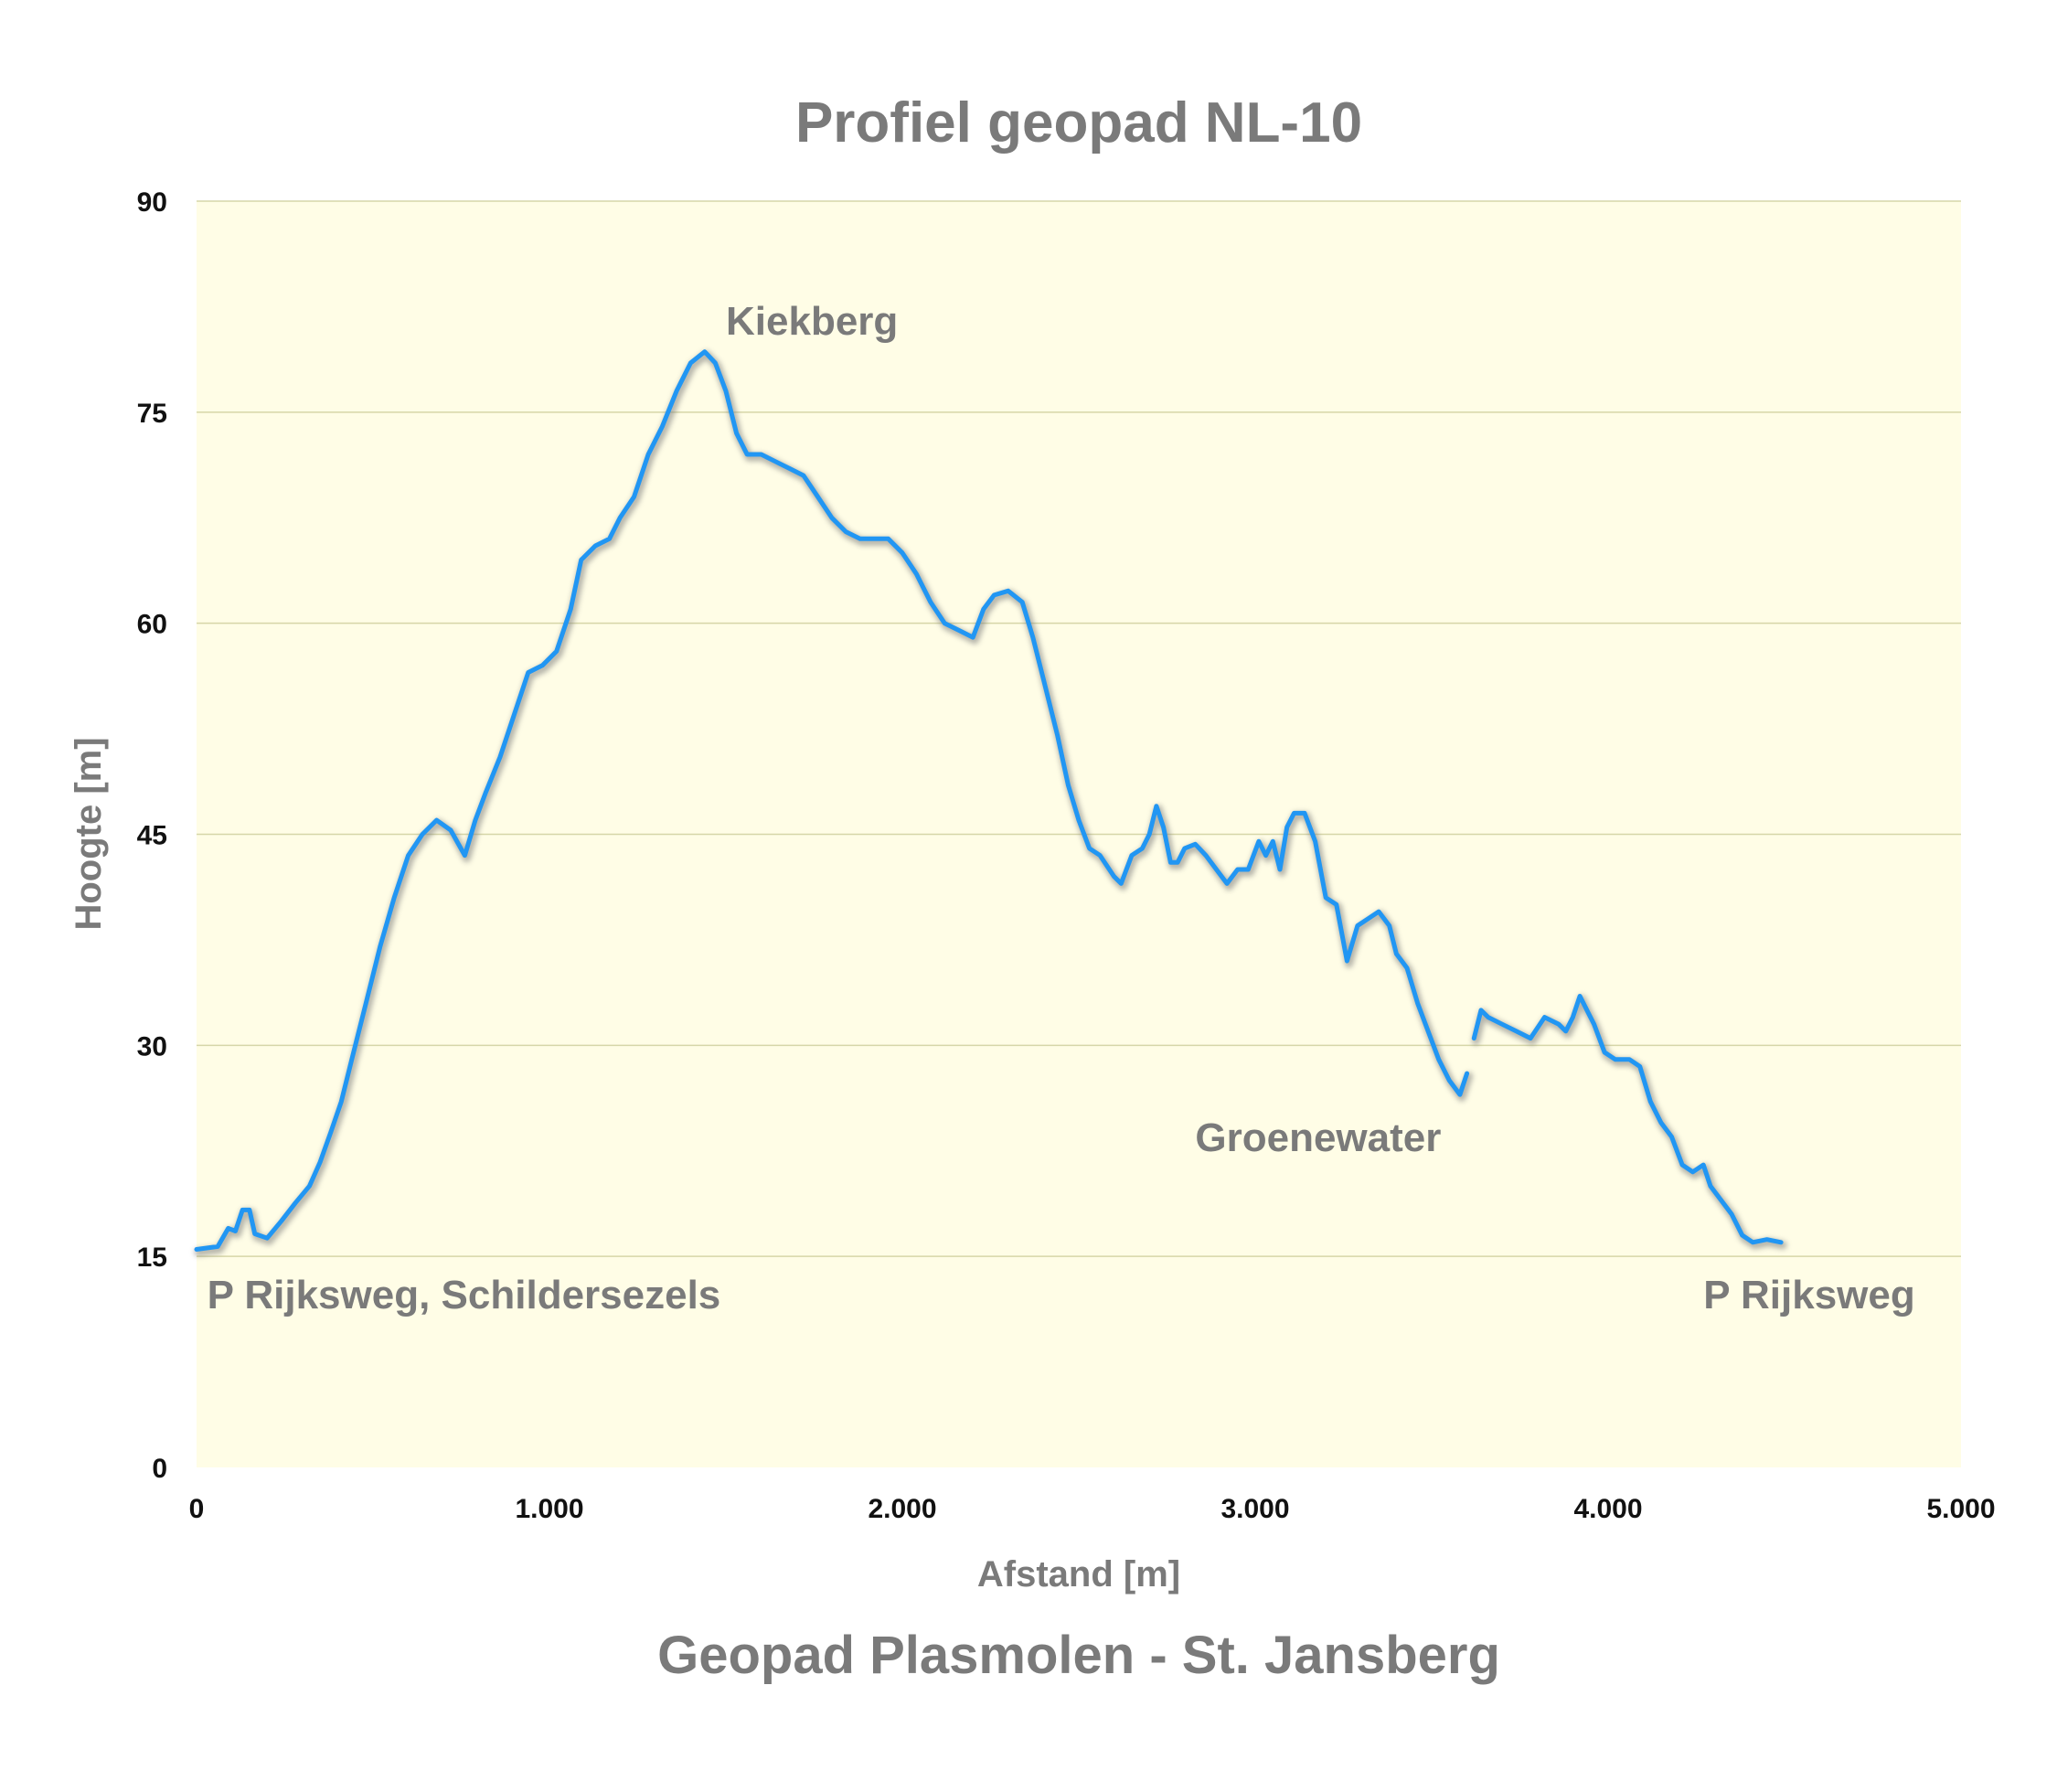 This screenshot has width=2057, height=1792. I want to click on chart-subtitle: Geopad Plasmolen - St. Jansberg, so click(1079, 1655).